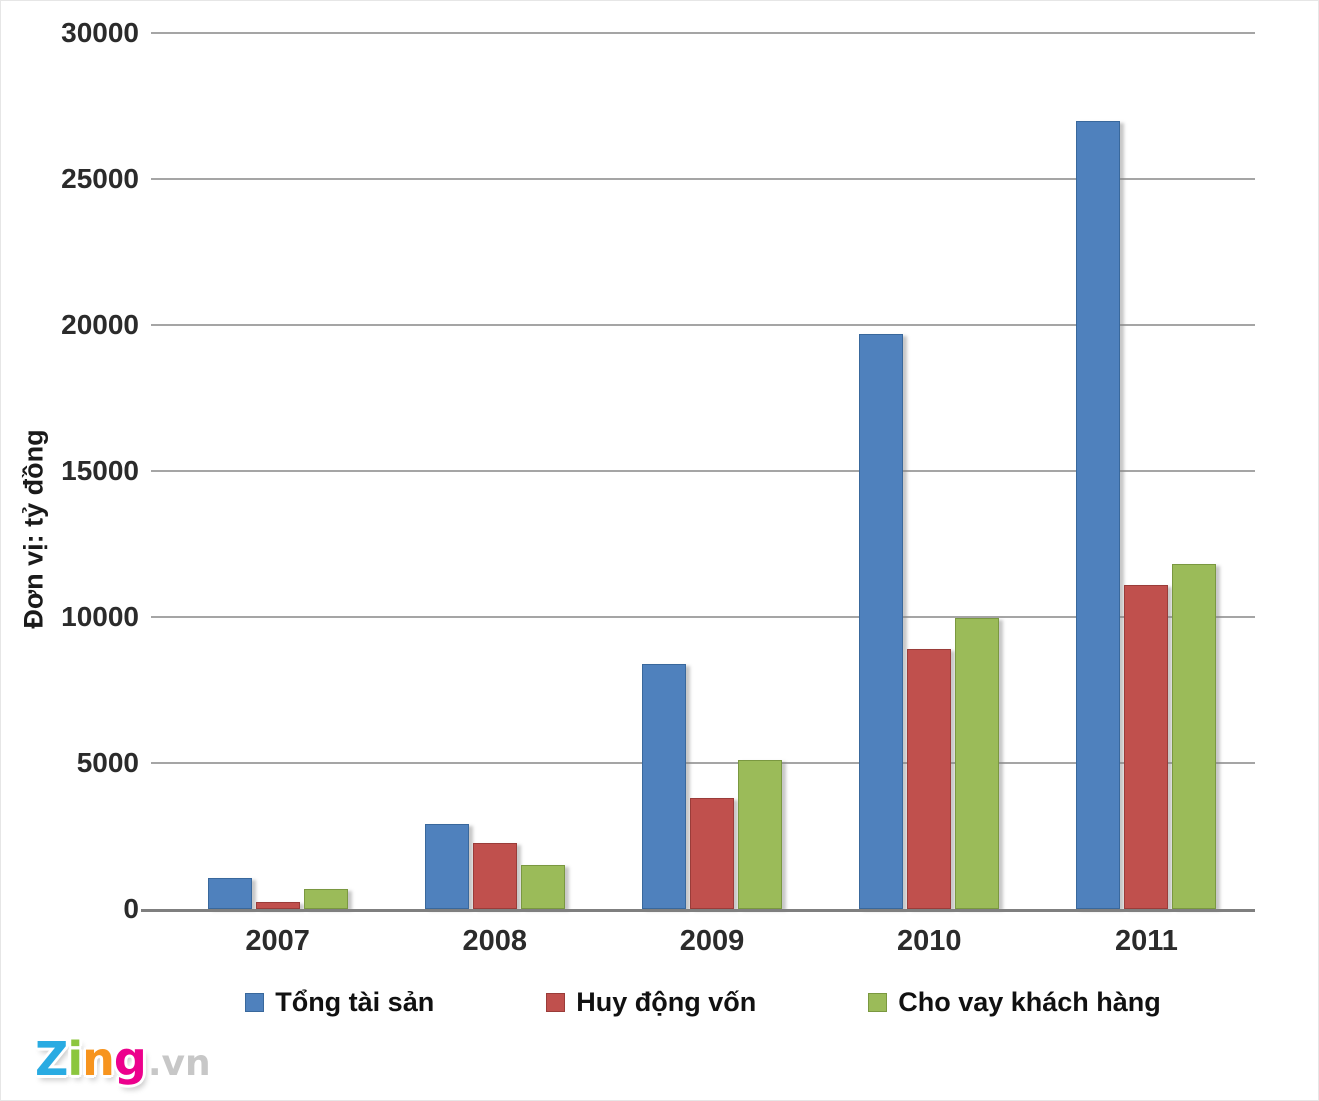 Image resolution: width=1319 pixels, height=1101 pixels. I want to click on x-axis-label-2011: 2011, so click(1146, 941).